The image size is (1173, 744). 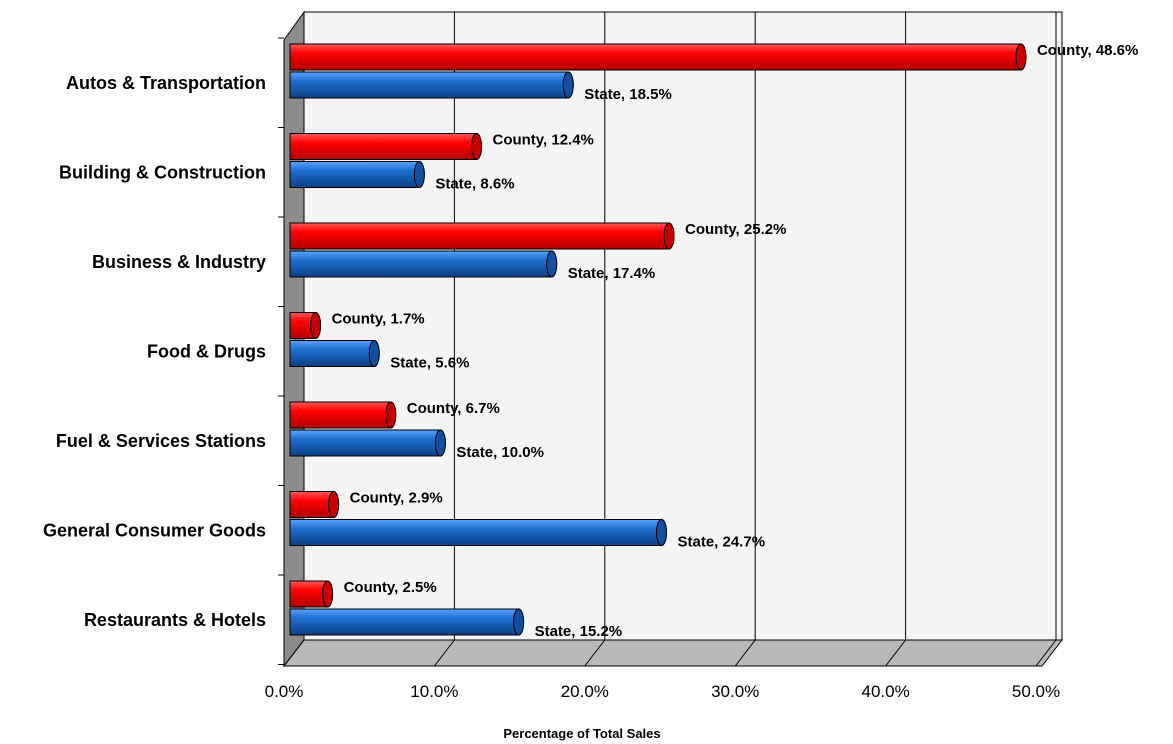 I want to click on category-label: Restaurants & Hotels, so click(x=175, y=620).